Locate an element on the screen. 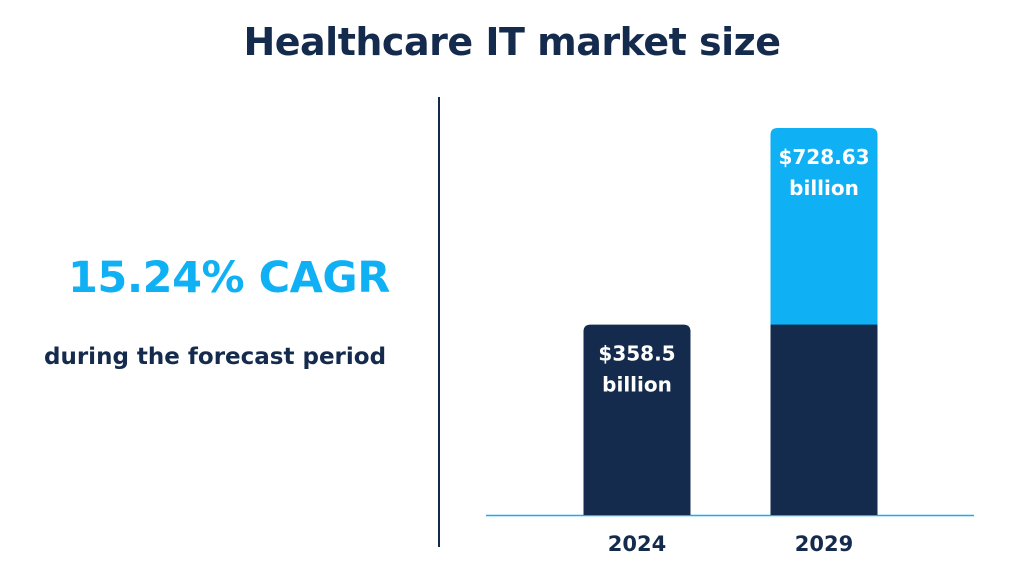  bar-2029-base-segment is located at coordinates (824, 419).